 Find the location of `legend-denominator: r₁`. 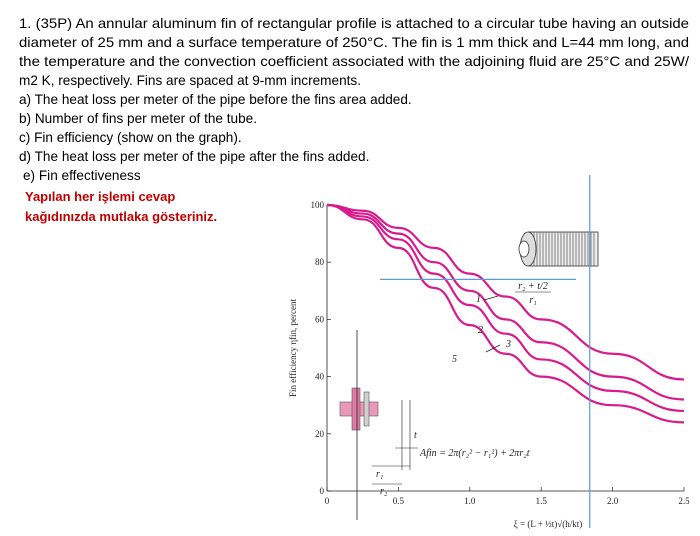

legend-denominator: r₁ is located at coordinates (532, 300).